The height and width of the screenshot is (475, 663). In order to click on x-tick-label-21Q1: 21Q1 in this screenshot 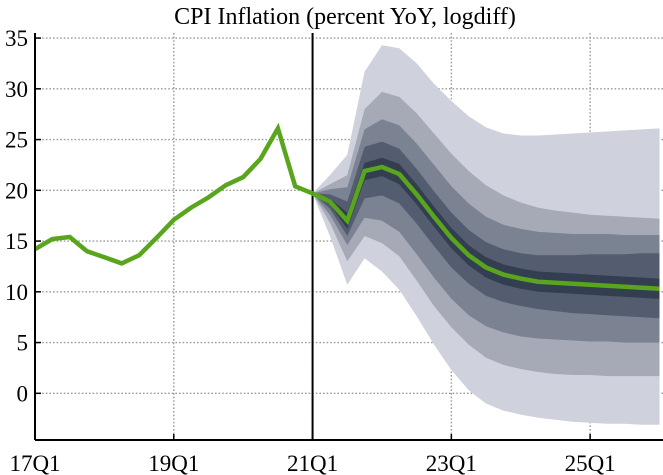, I will do `click(312, 463)`.